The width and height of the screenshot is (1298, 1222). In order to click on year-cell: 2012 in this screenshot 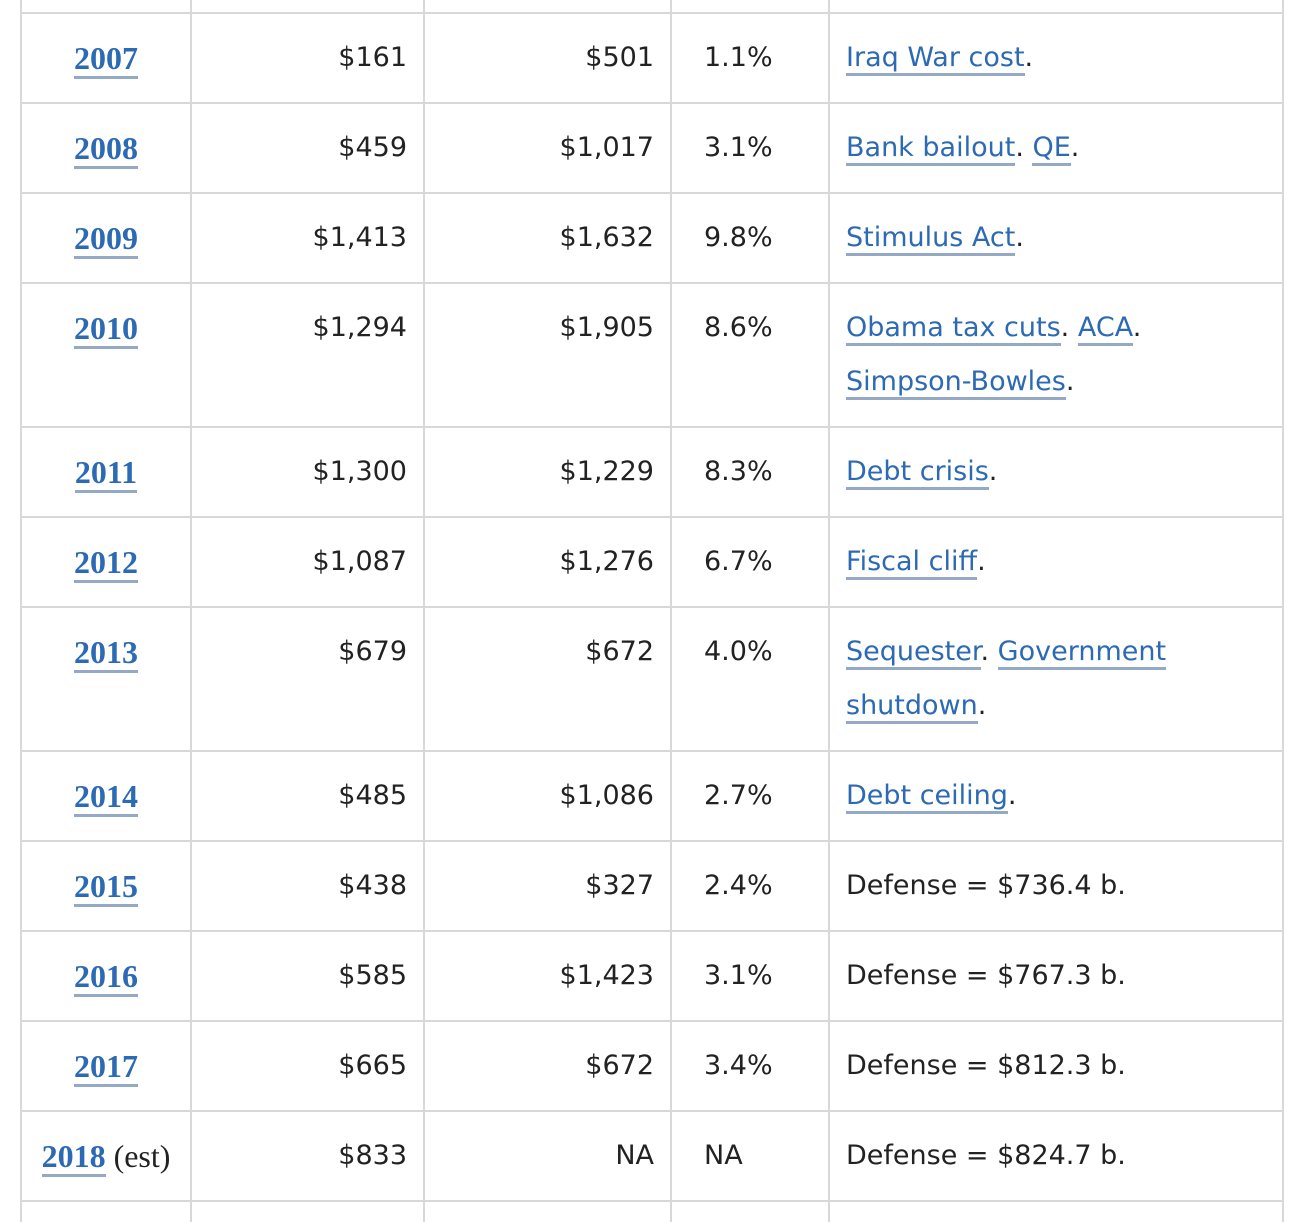, I will do `click(106, 562)`.